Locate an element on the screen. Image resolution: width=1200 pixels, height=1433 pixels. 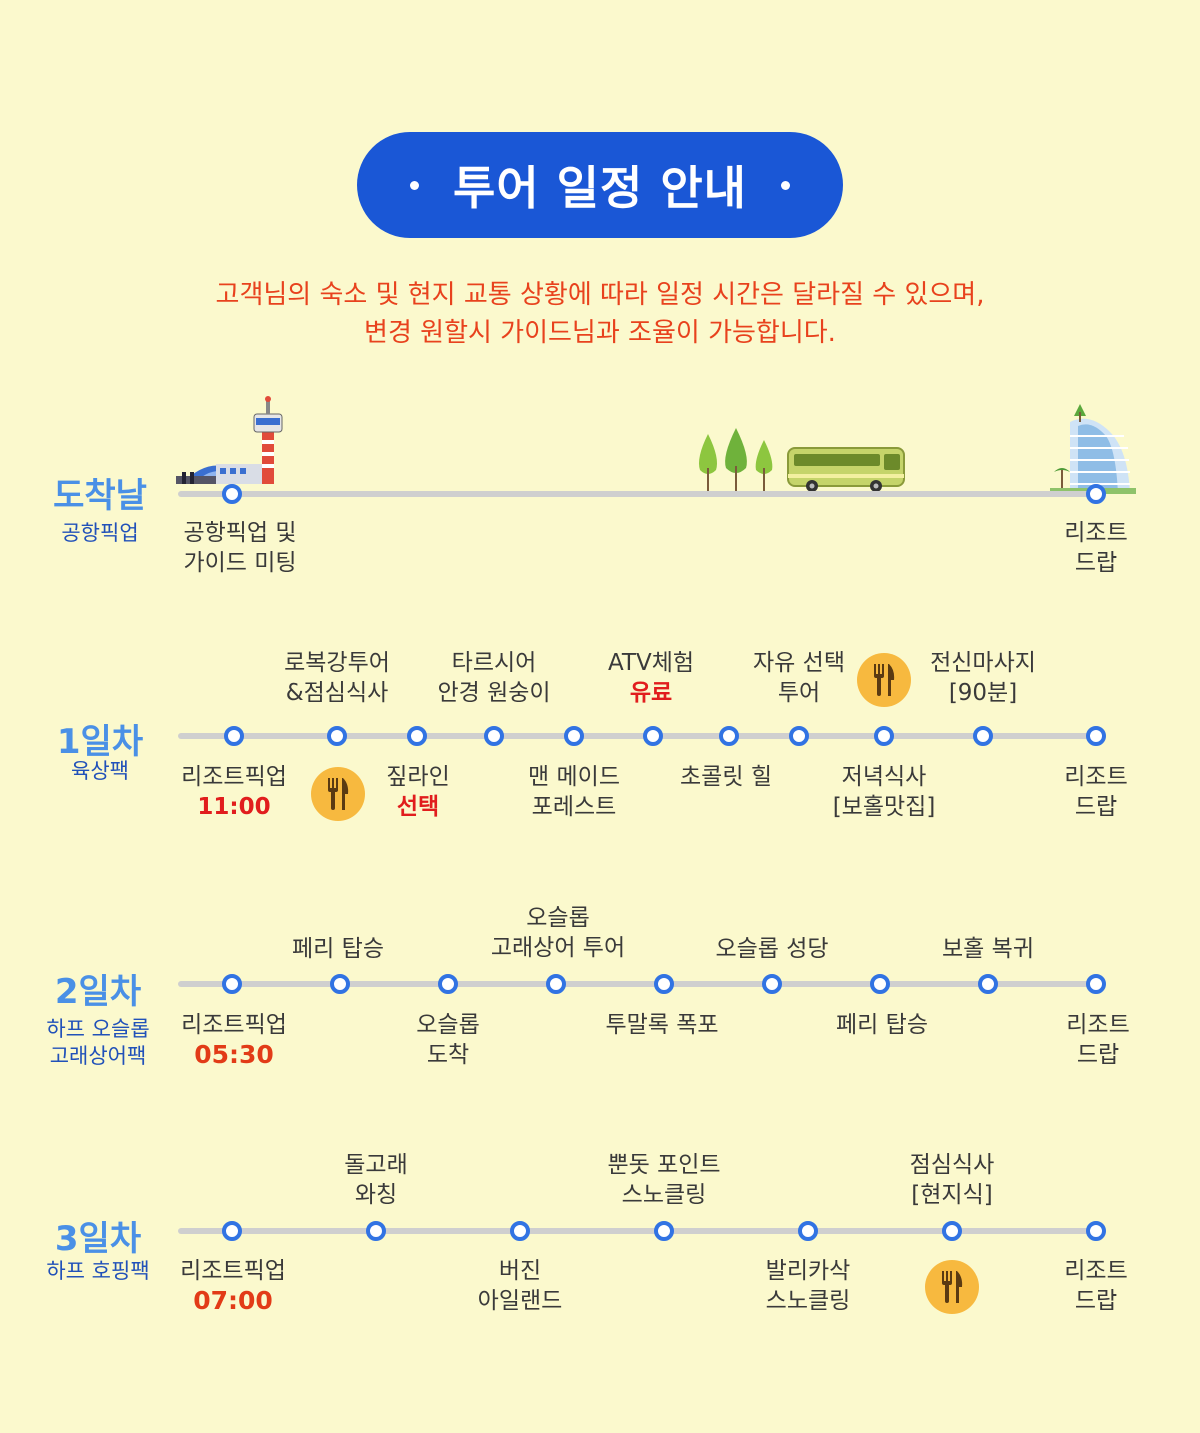
day2-bottom-label: 리조트픽업 05:30 is located at coordinates (234, 1040).